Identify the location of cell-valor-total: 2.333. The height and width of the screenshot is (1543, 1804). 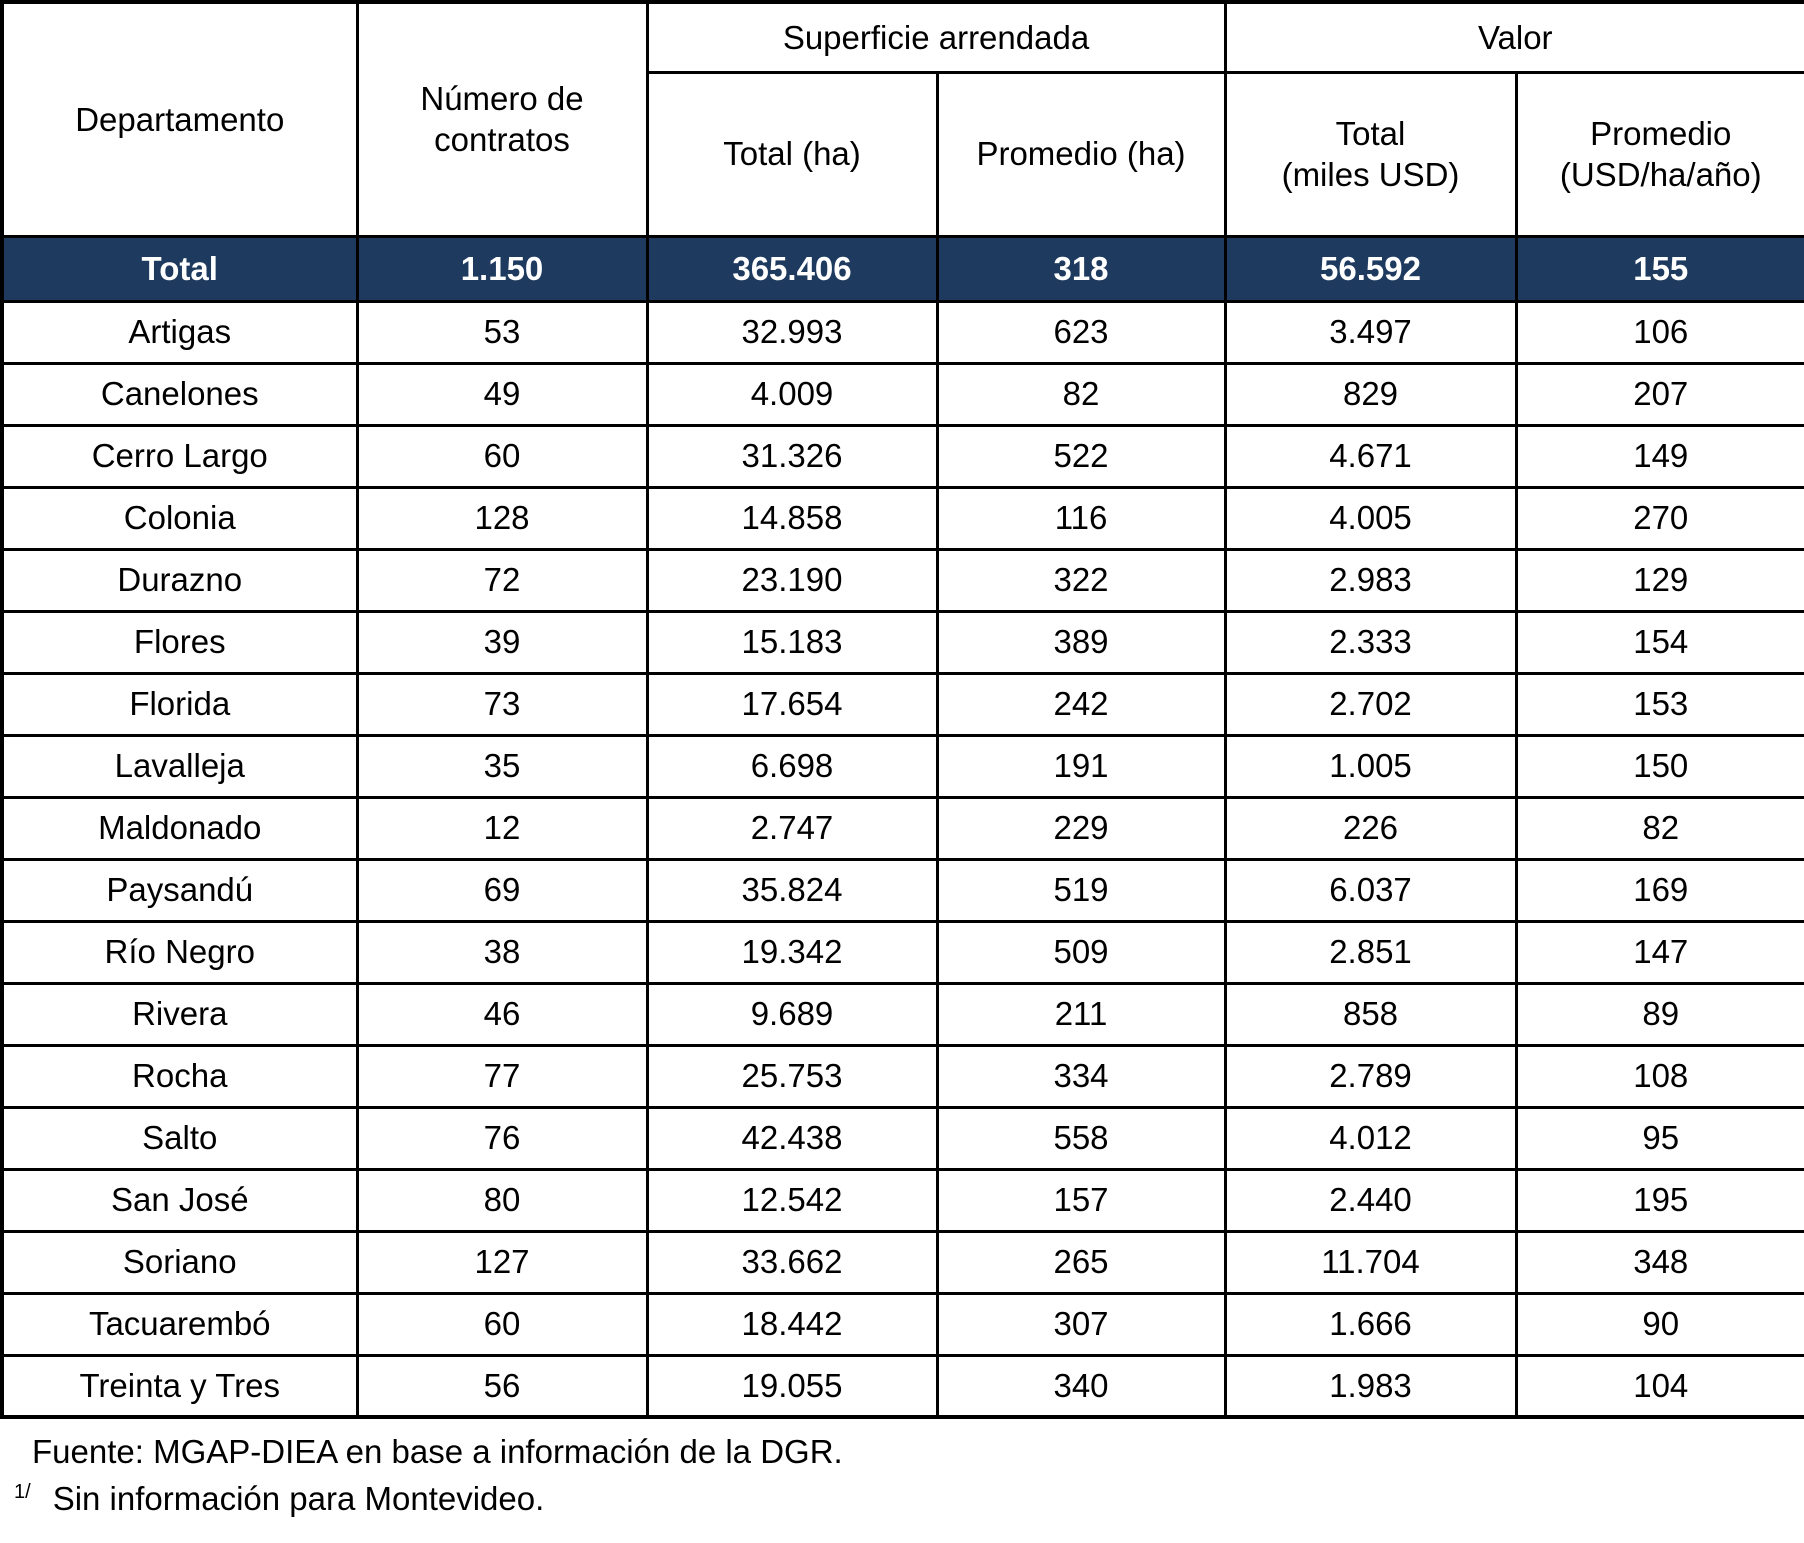
(1370, 642).